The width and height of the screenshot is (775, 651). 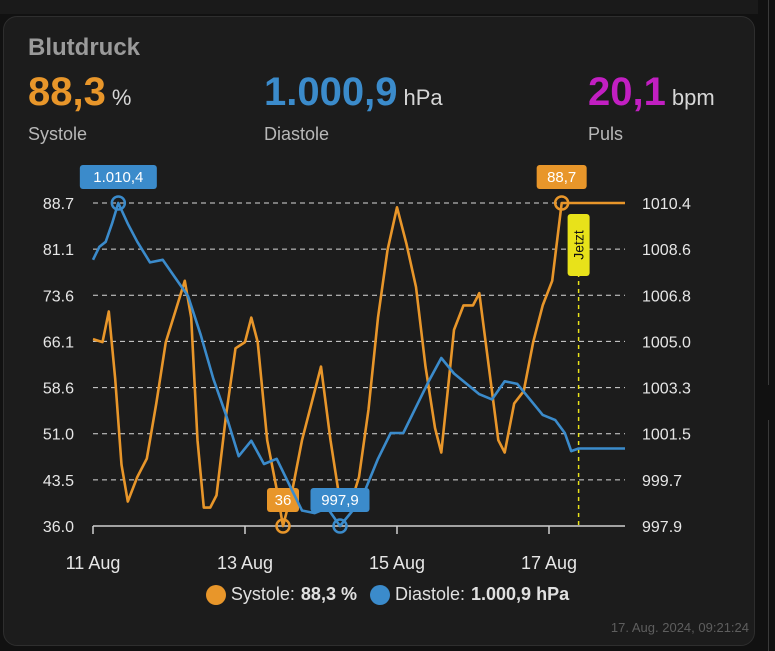 I want to click on diastole-min-point, so click(x=340, y=526).